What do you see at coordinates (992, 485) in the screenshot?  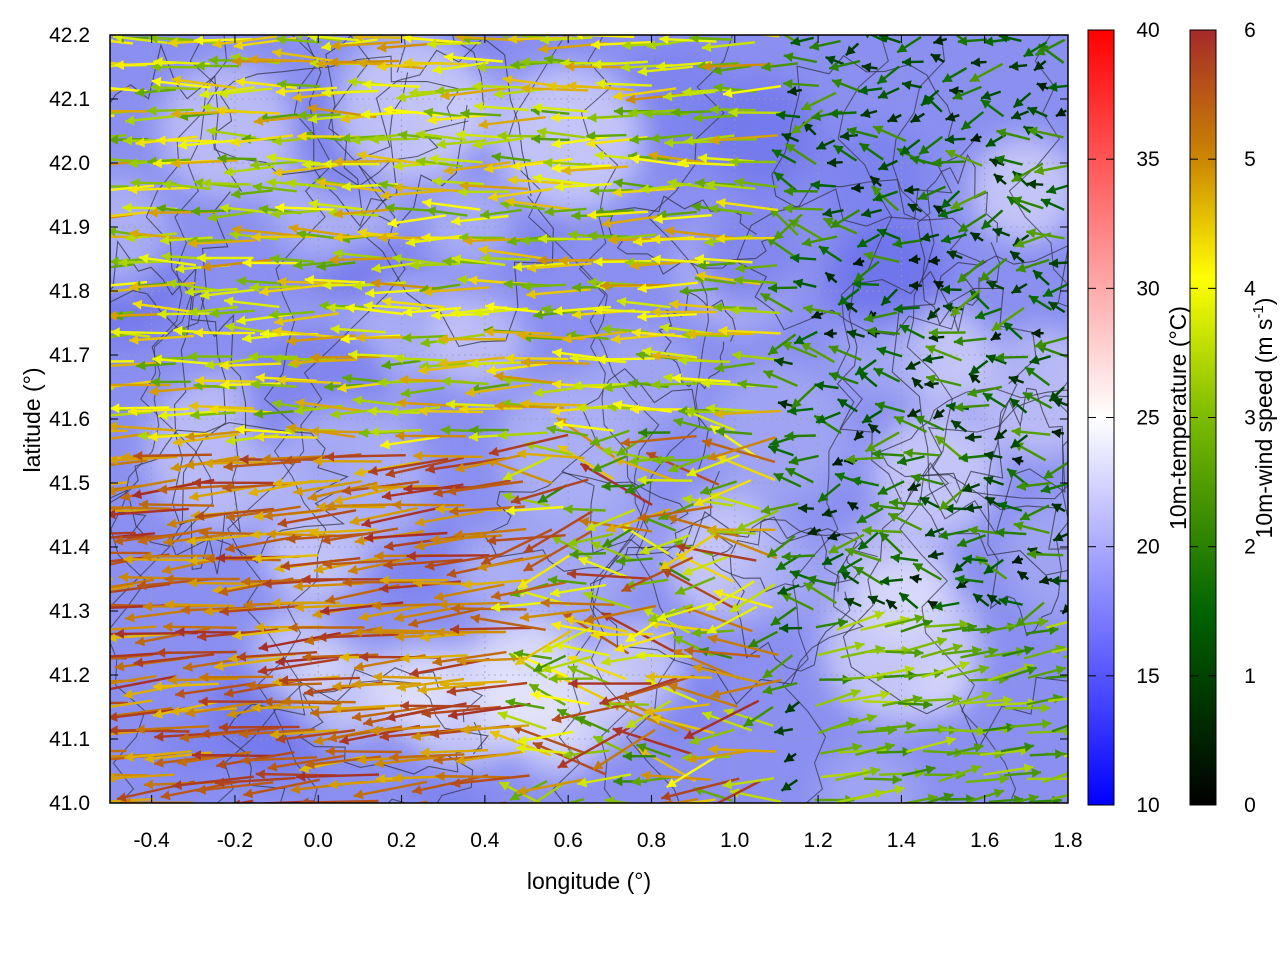 I see `contour-line` at bounding box center [992, 485].